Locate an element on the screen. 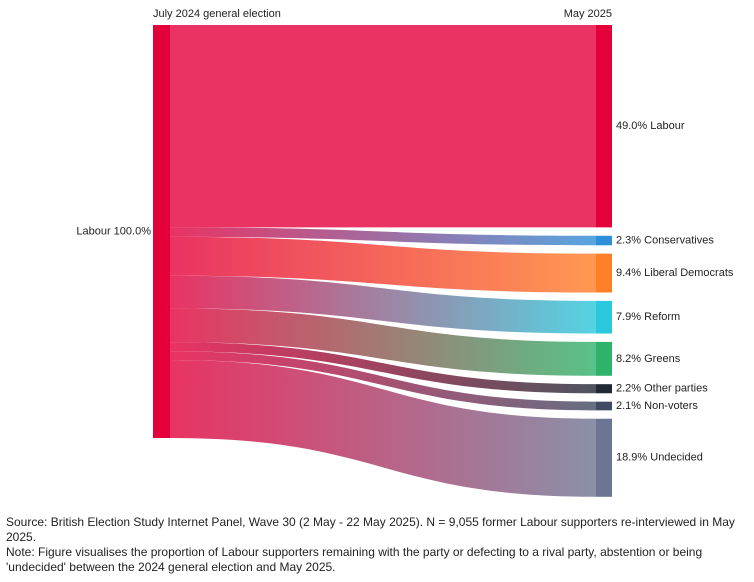 Image resolution: width=754 pixels, height=582 pixels. node-label: 2.1% Non-voters is located at coordinates (657, 406).